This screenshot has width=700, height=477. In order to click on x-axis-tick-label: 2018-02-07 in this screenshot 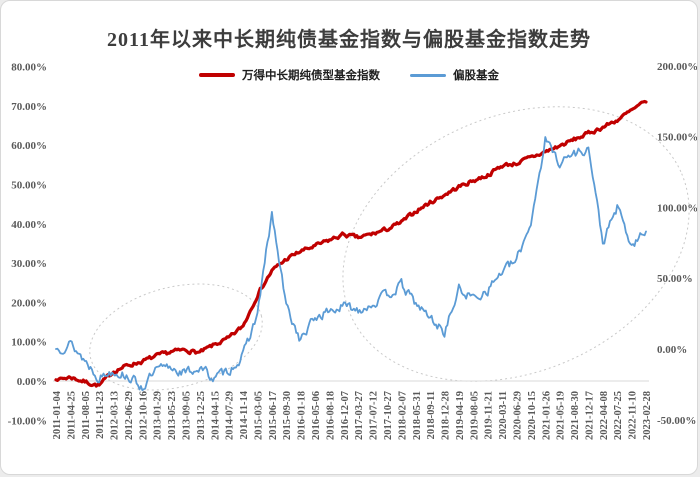, I will do `click(402, 415)`.